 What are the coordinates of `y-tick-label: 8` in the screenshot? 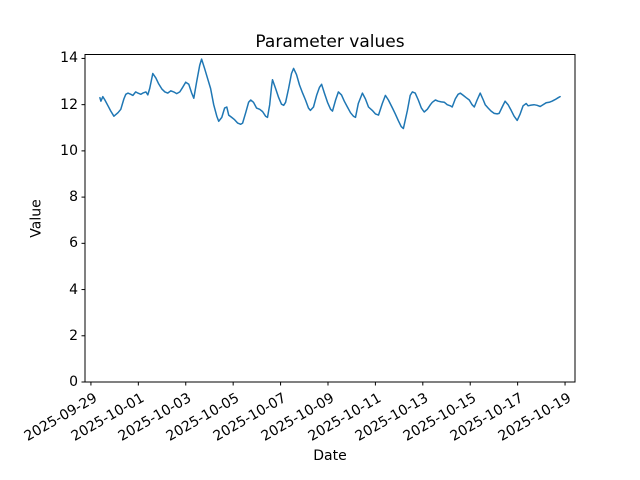 It's located at (73, 197).